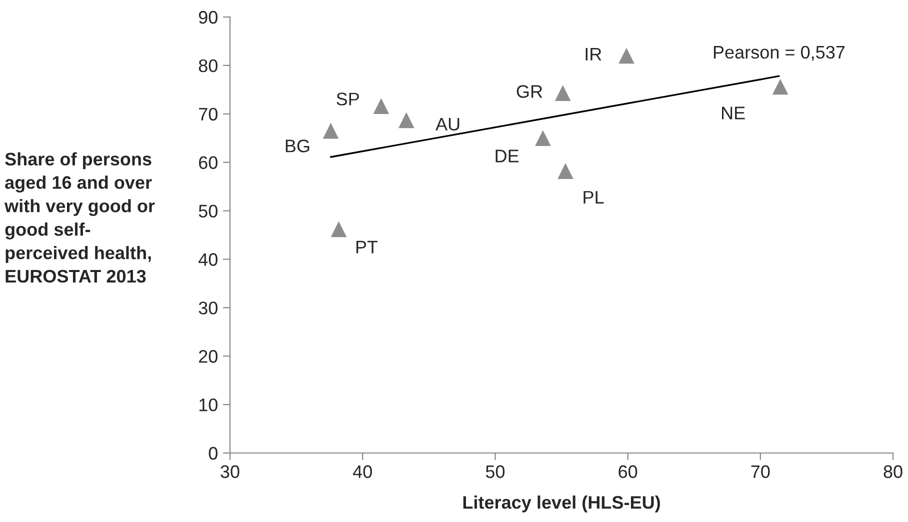 The image size is (908, 522). Describe the element at coordinates (208, 211) in the screenshot. I see `y-tick-label: 50` at that location.